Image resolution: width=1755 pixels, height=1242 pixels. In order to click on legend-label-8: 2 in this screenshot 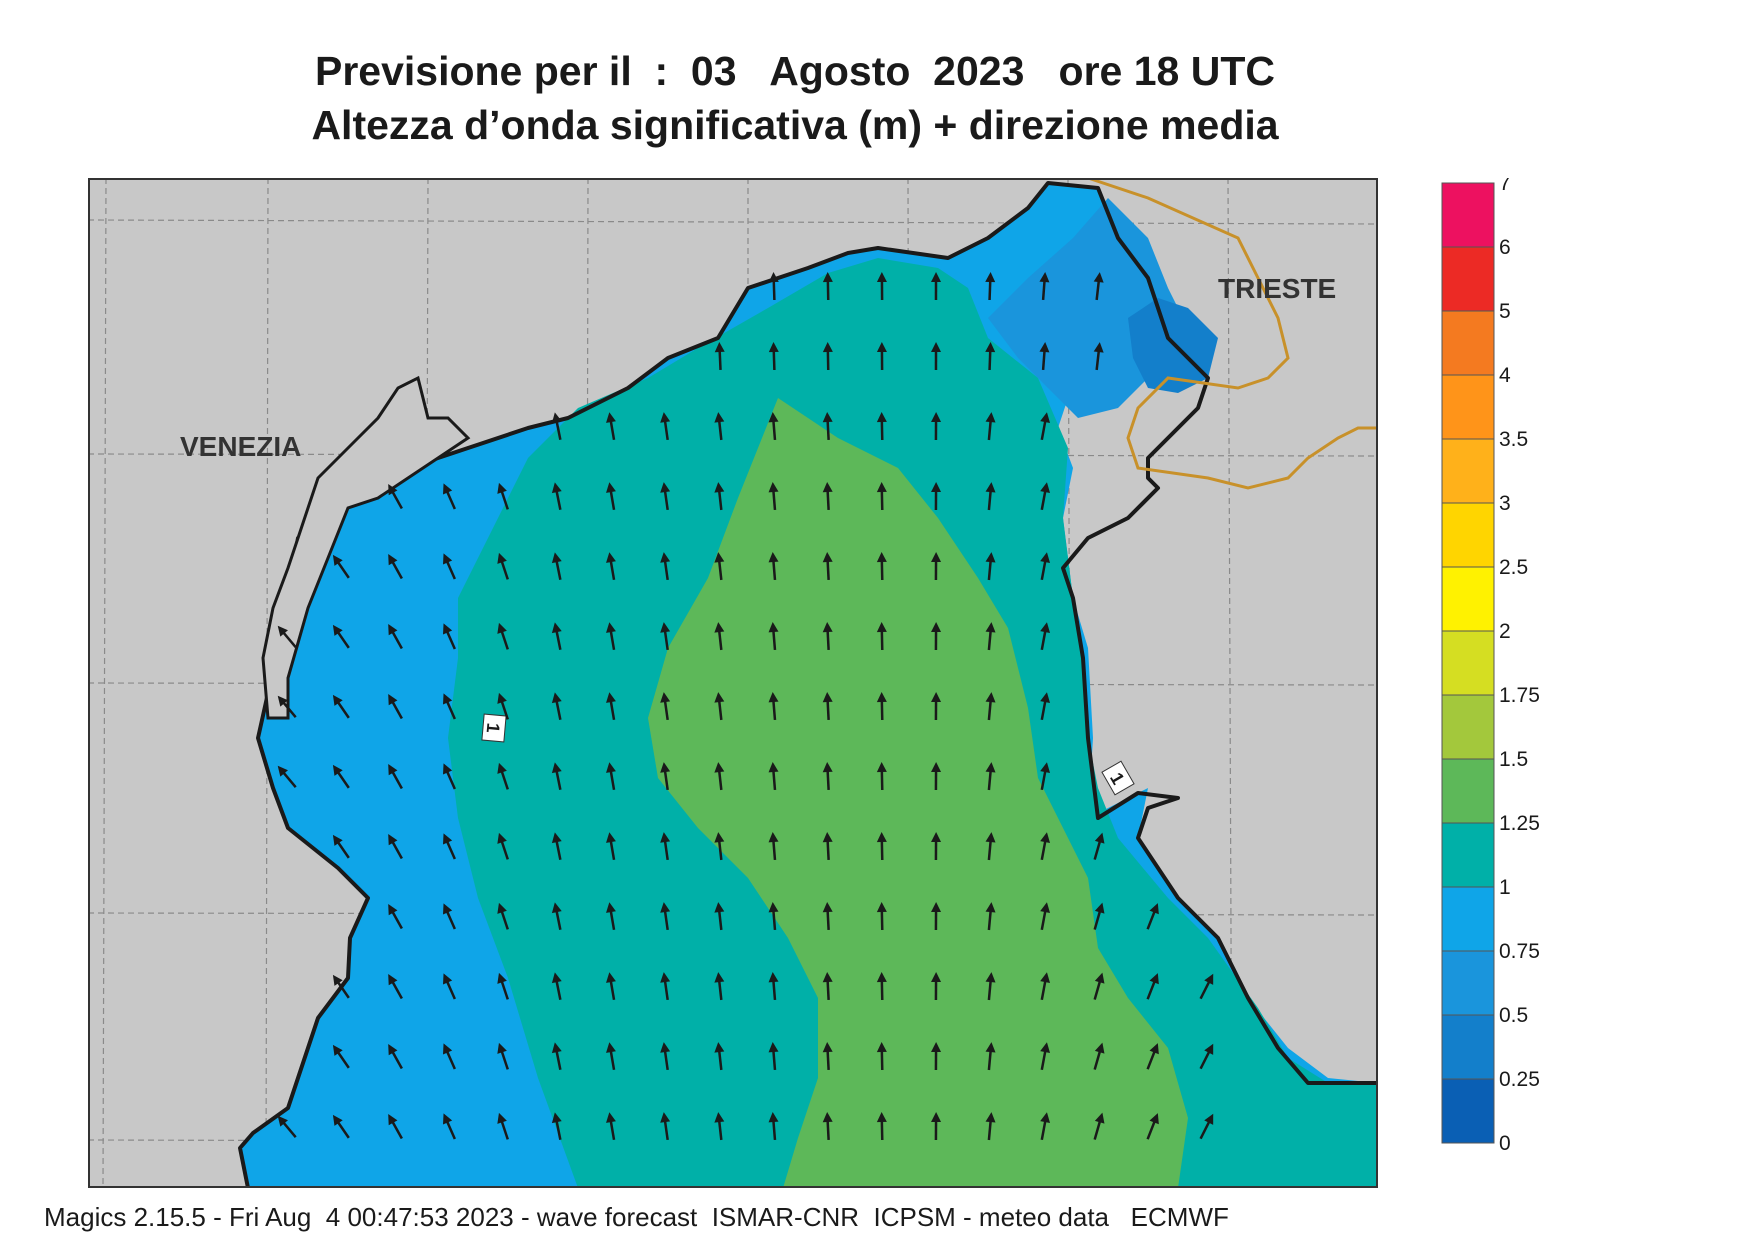, I will do `click(1505, 631)`.